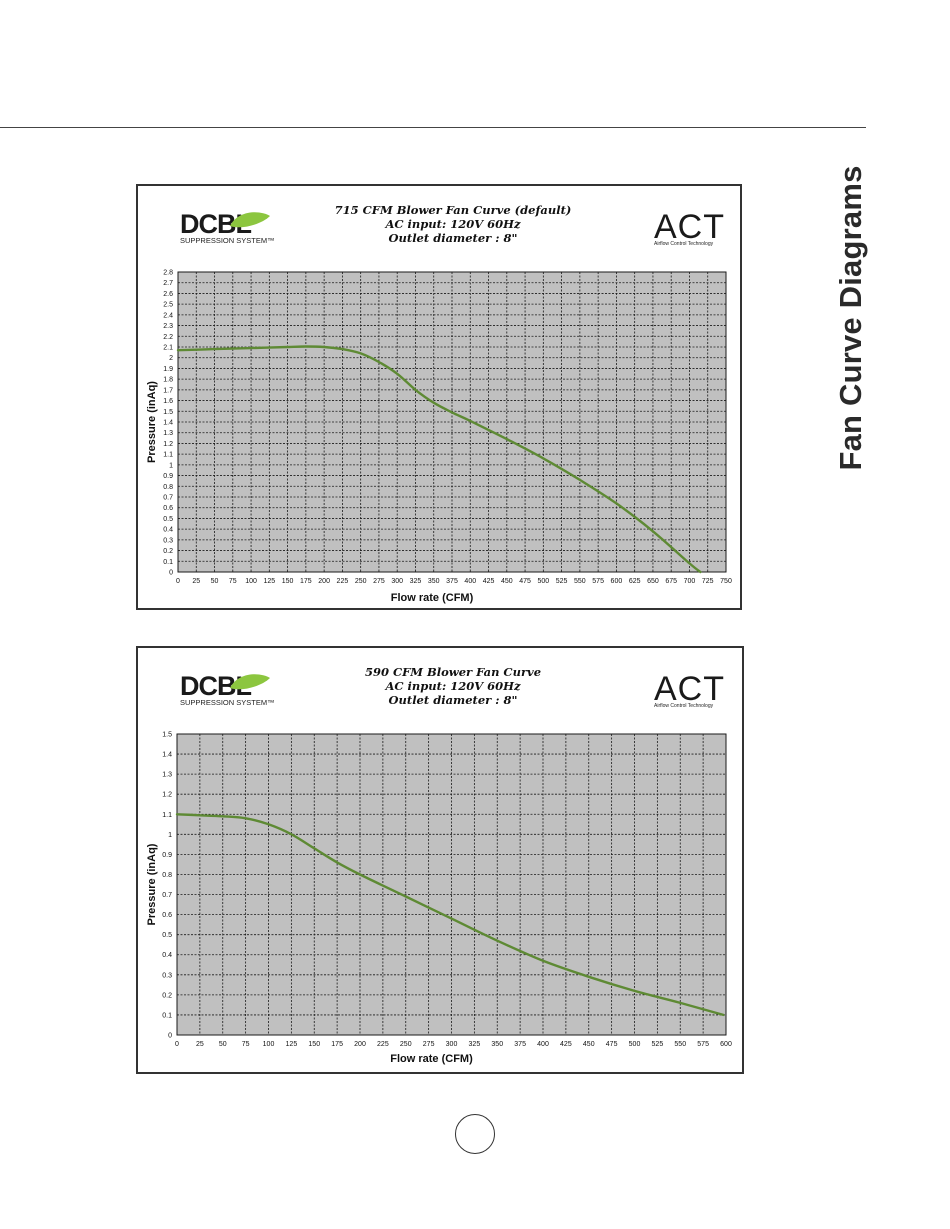 The width and height of the screenshot is (950, 1229). I want to click on y-tick-label: 0, so click(171, 573).